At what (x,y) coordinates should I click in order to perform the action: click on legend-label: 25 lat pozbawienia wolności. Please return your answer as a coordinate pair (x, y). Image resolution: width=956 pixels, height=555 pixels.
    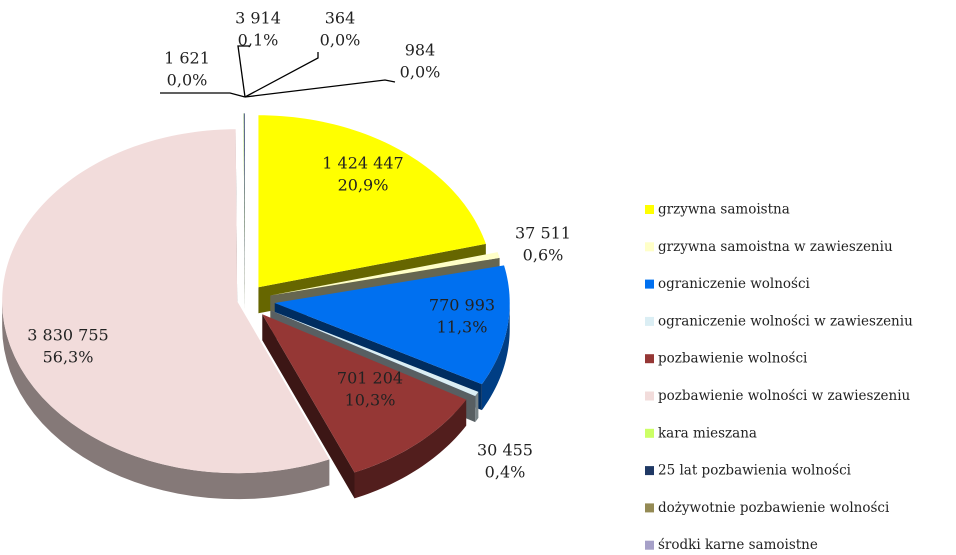
    Looking at the image, I should click on (755, 471).